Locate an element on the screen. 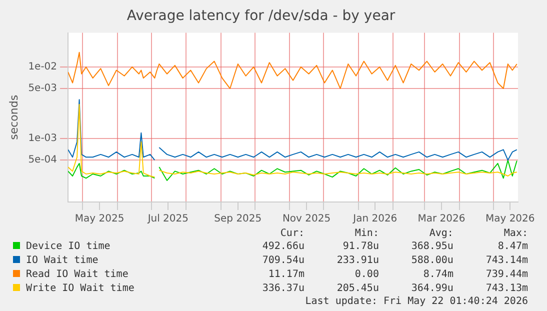 This screenshot has height=311, width=547. y-tick-label: 5e-04 is located at coordinates (43, 160).